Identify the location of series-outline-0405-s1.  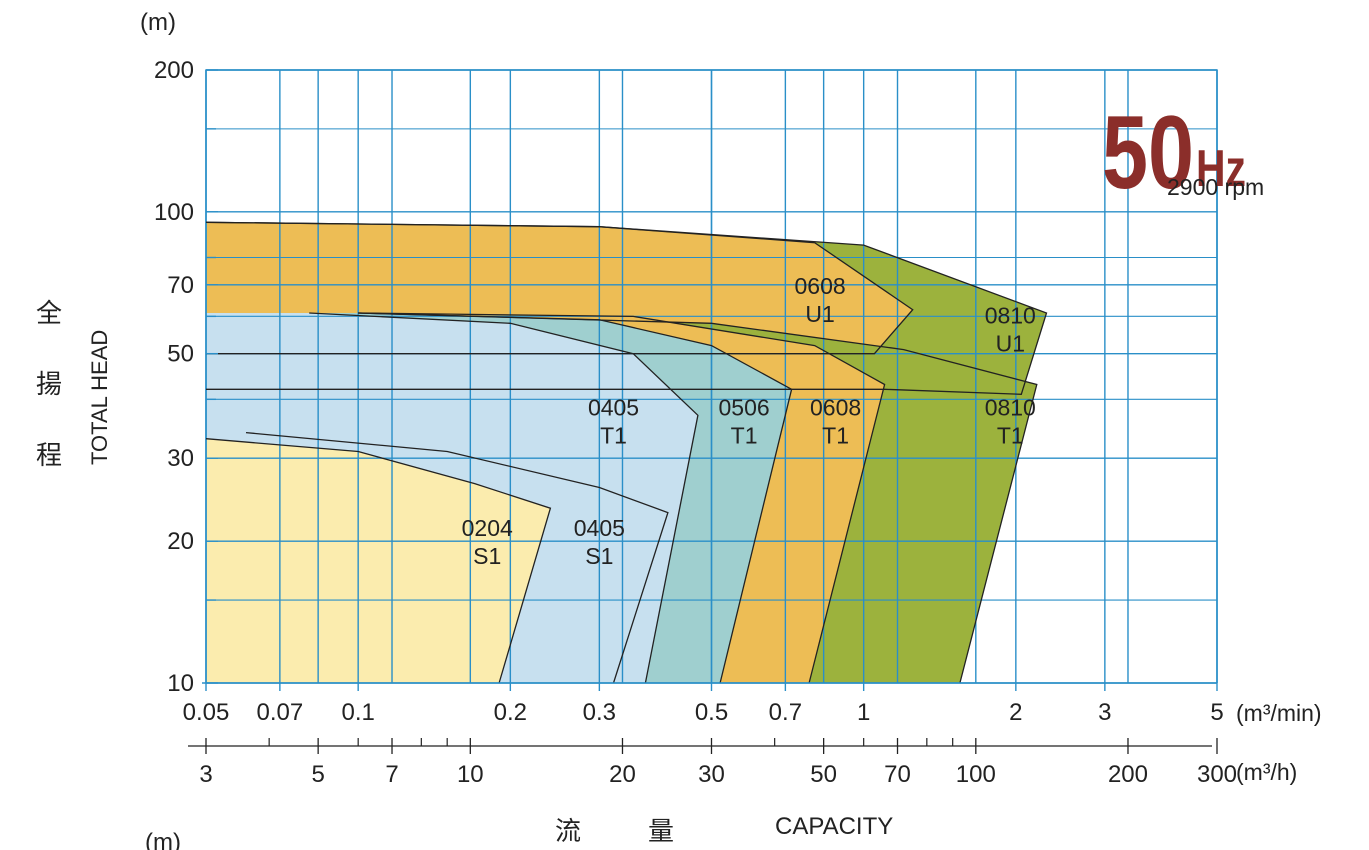
(457, 557).